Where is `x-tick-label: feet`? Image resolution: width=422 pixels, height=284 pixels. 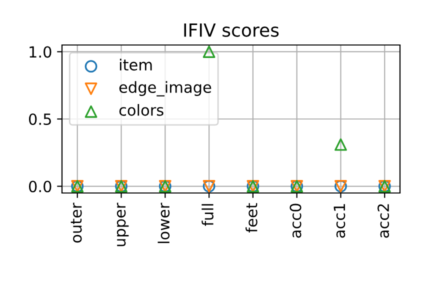 x-tick-label: feet is located at coordinates (252, 218).